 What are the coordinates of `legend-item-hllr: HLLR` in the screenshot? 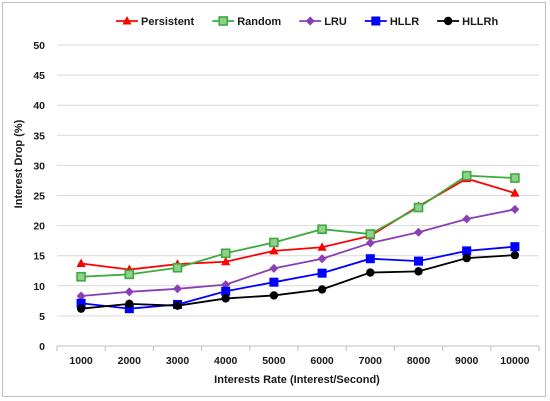 It's located at (391, 22).